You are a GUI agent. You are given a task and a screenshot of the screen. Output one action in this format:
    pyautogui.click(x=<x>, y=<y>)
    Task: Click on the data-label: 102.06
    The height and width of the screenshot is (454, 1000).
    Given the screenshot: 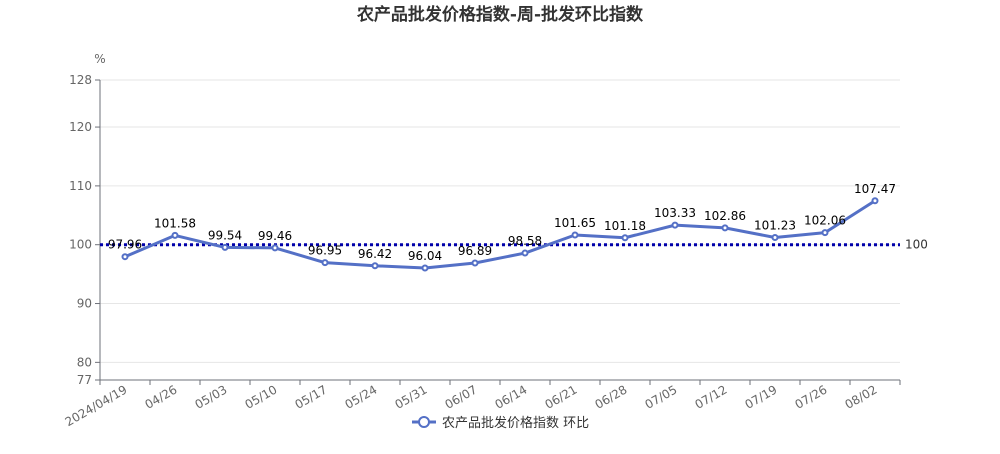 What is the action you would take?
    pyautogui.click(x=825, y=221)
    